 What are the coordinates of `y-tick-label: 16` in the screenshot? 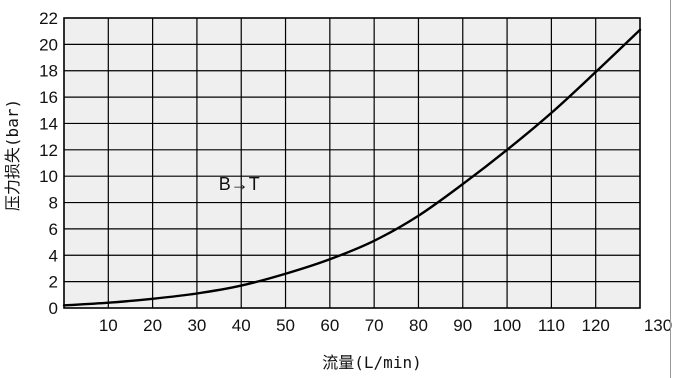 It's located at (48, 97).